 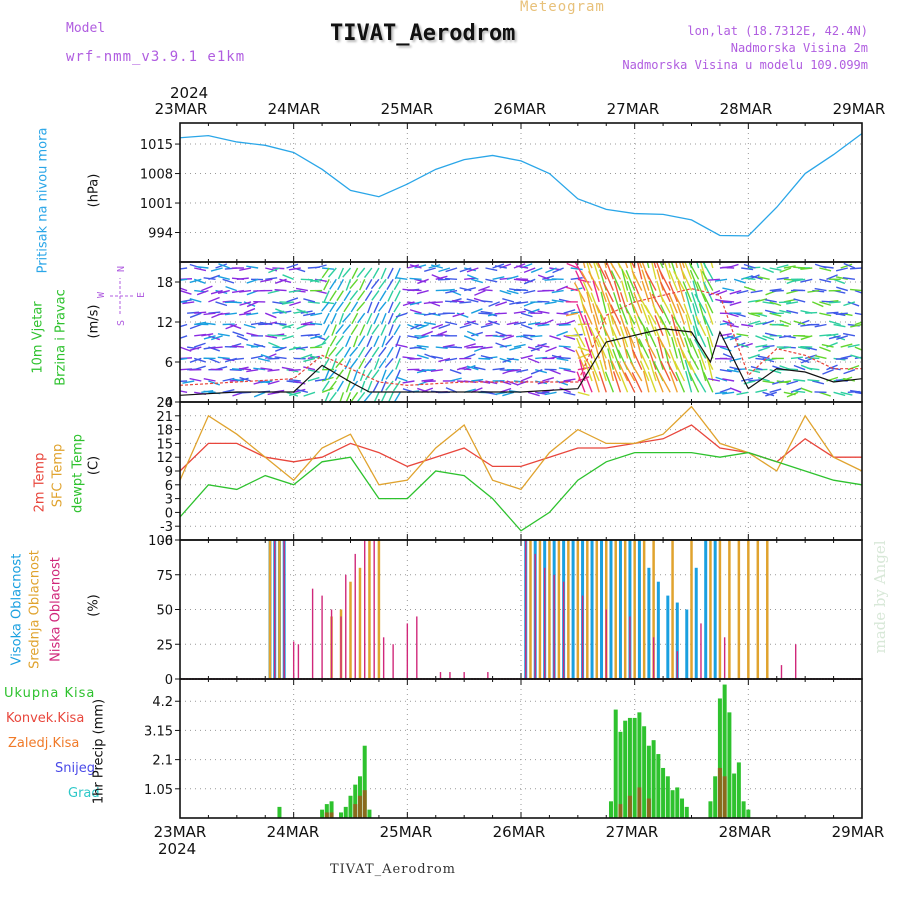 What do you see at coordinates (75, 768) in the screenshot?
I see `precip-legend-snow: Snijeg` at bounding box center [75, 768].